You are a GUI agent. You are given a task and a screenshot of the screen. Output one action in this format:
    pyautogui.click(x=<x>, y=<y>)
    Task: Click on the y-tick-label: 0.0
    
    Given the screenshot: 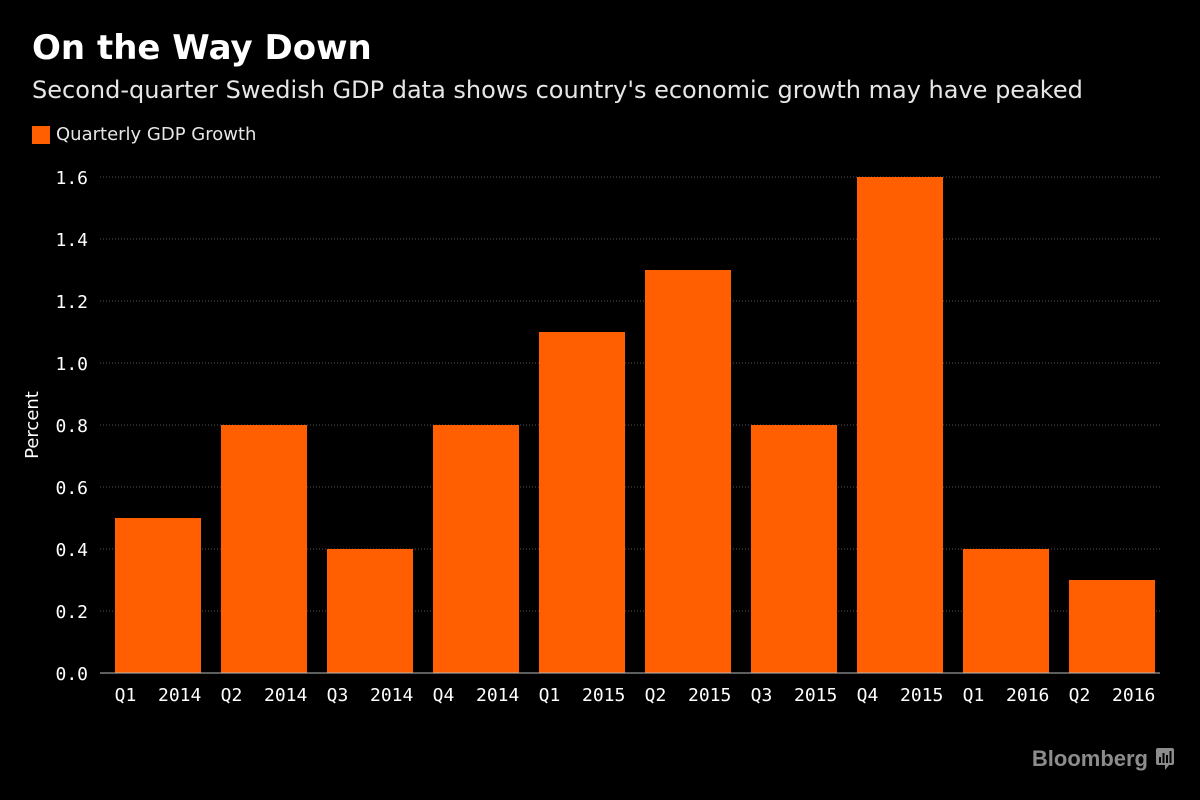 What is the action you would take?
    pyautogui.click(x=71, y=674)
    